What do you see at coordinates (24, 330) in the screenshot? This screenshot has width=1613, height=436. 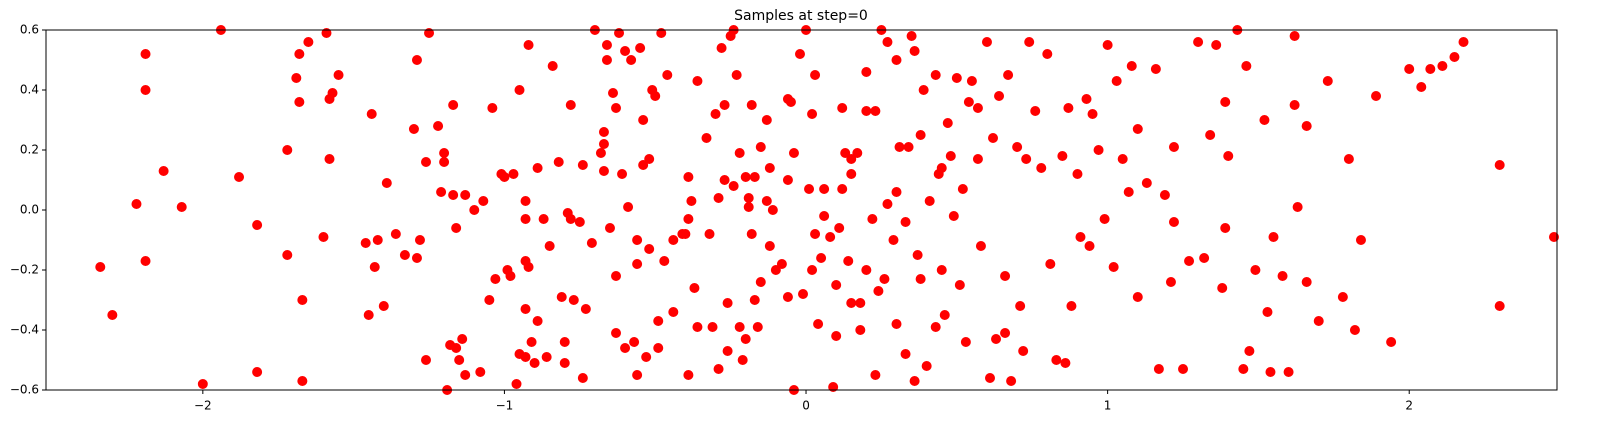 I see `y-tick-label: −0.4` at bounding box center [24, 330].